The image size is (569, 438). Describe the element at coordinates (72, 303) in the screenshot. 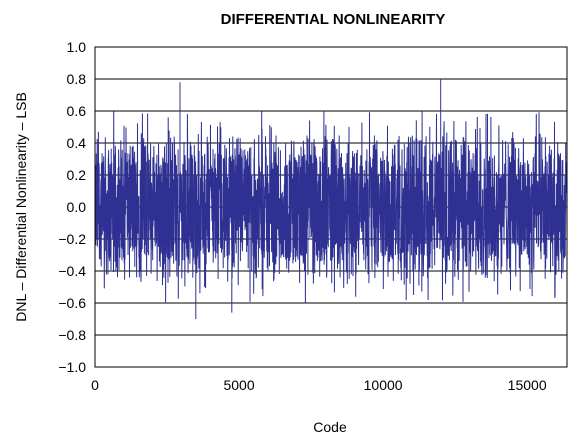

I see `y-tick-label: −0.6` at that location.